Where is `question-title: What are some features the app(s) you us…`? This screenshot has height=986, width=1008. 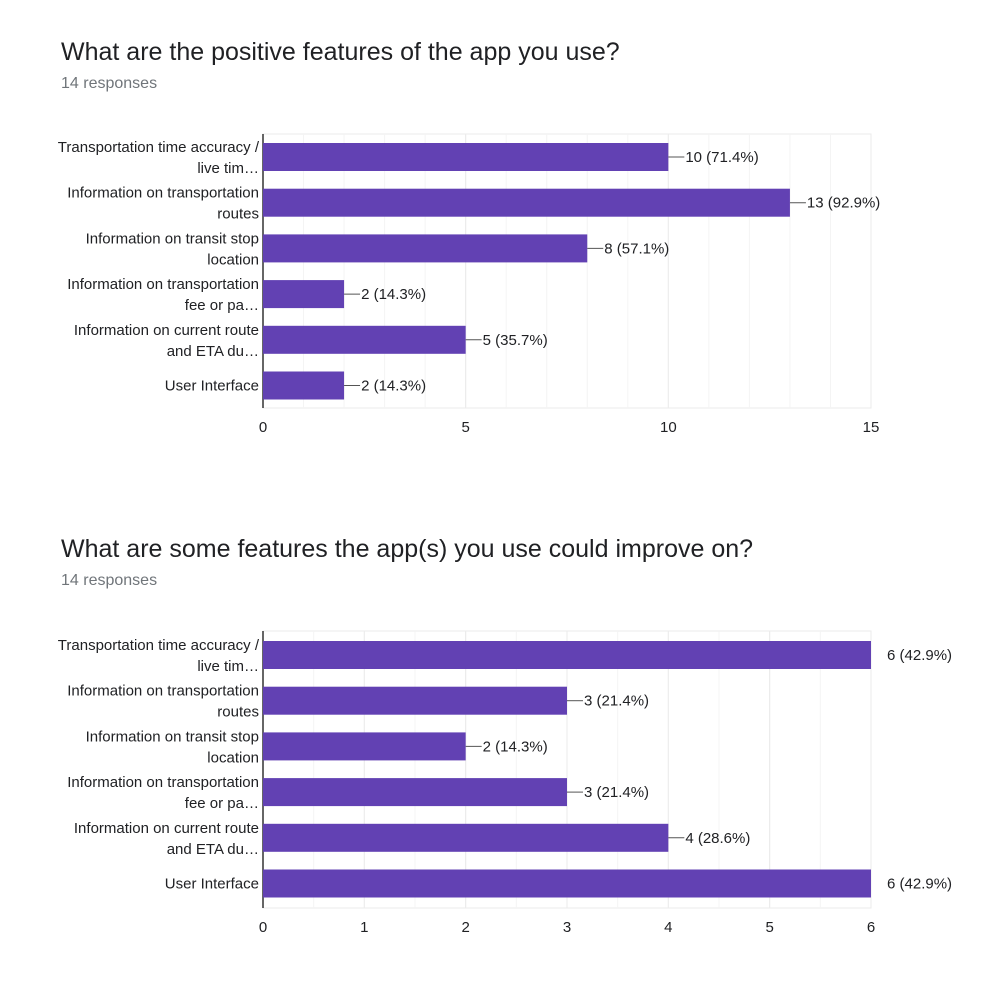
question-title: What are some features the app(s) you us… is located at coordinates (407, 549).